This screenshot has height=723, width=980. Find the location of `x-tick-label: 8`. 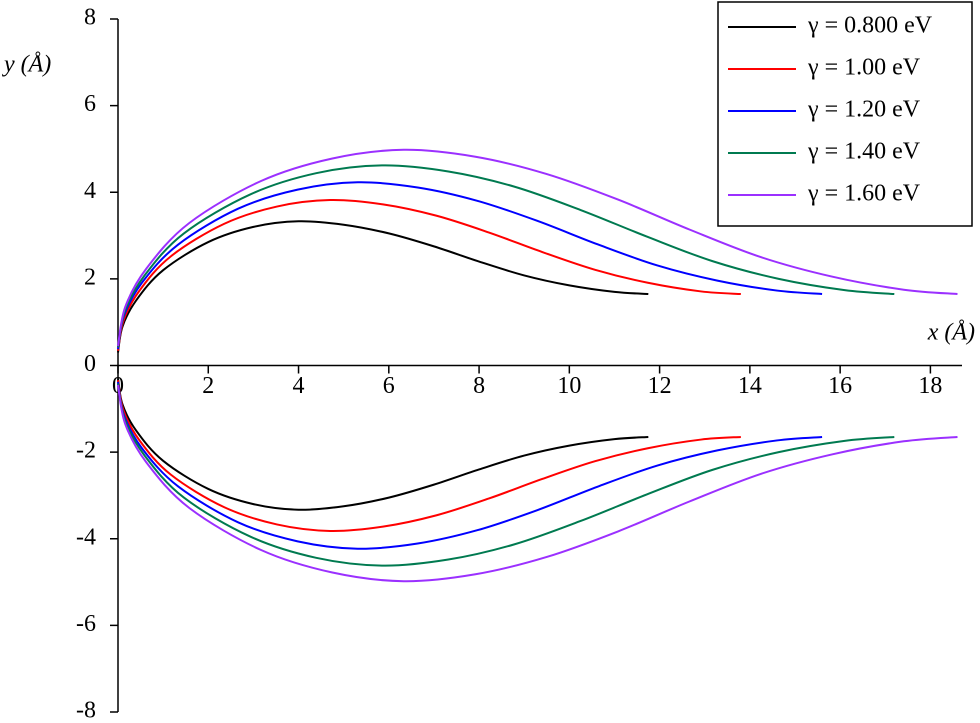

x-tick-label: 8 is located at coordinates (479, 386).